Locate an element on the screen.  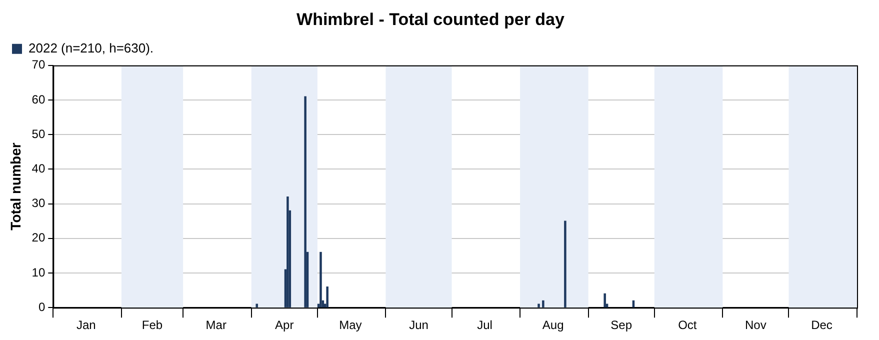
x-tick-label: Apr is located at coordinates (284, 325).